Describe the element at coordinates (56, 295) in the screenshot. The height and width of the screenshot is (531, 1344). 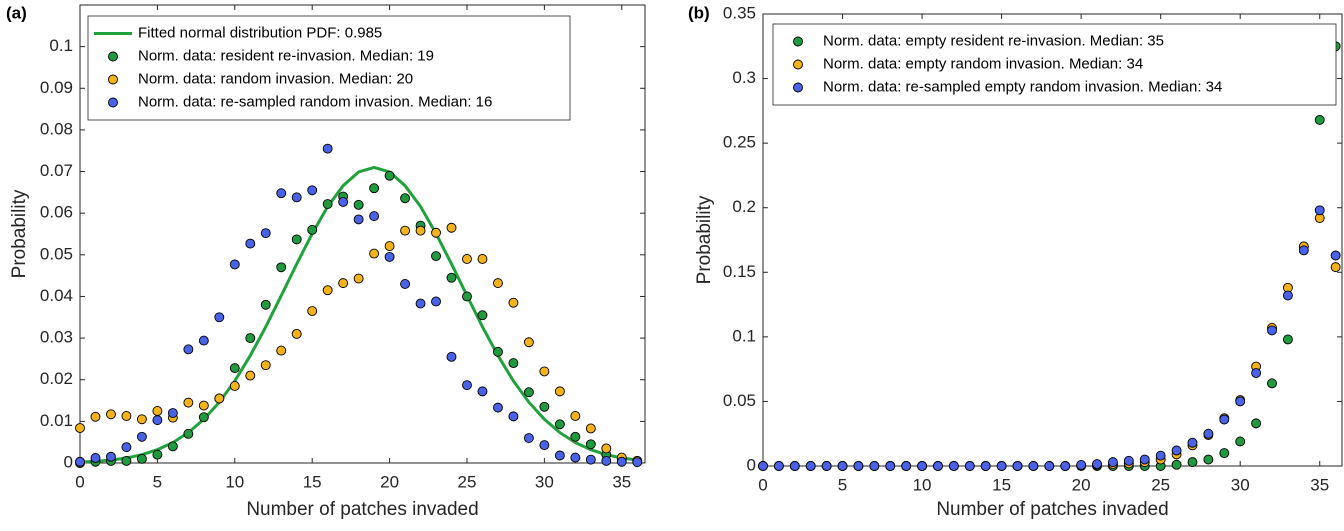
I see `y-tick-label: 0.04` at that location.